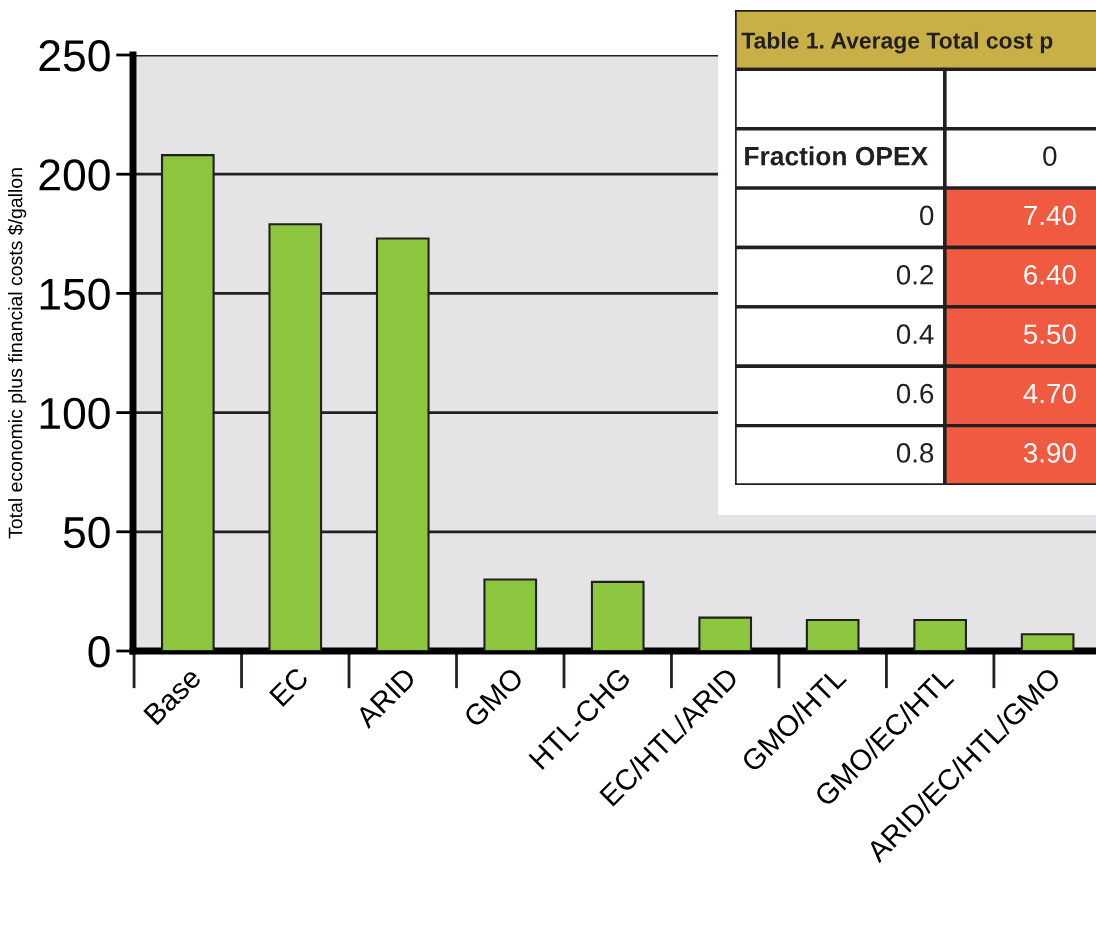  Describe the element at coordinates (1049, 453) in the screenshot. I see `data-label: 3.90` at that location.